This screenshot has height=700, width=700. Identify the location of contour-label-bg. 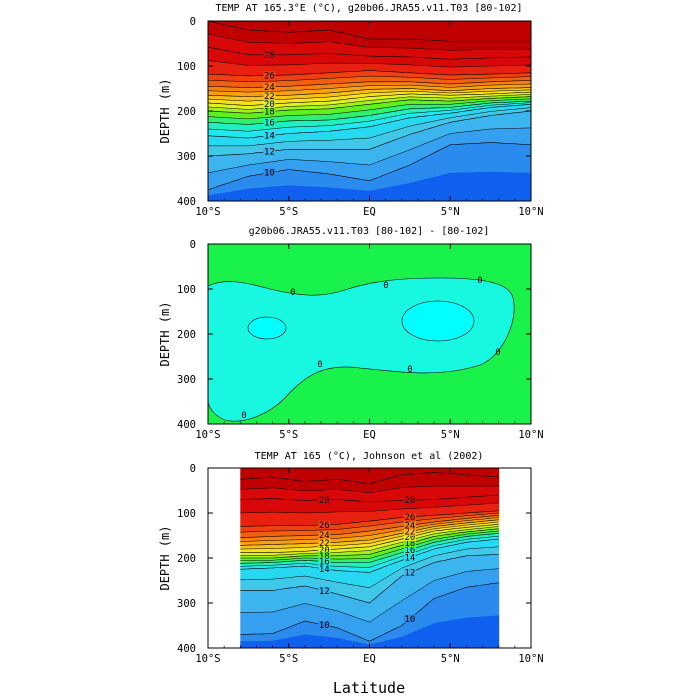
(269, 122).